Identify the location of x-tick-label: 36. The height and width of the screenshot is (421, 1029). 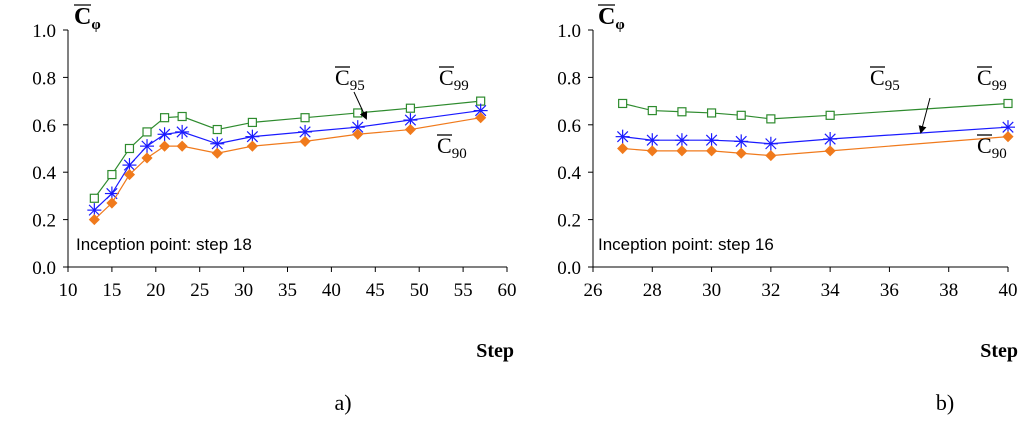
(889, 290).